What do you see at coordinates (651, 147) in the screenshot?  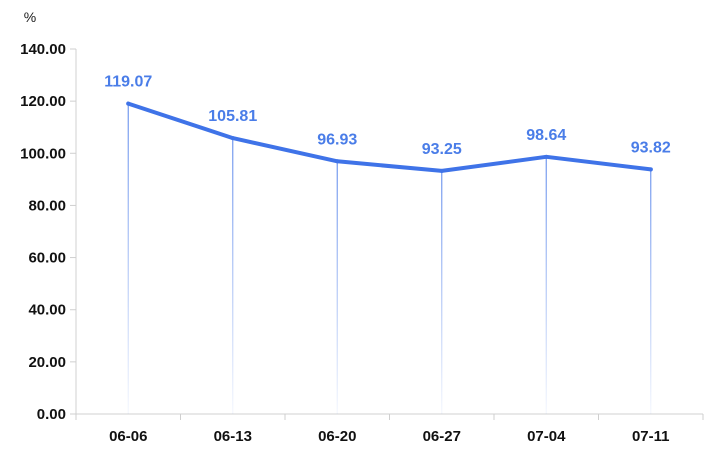 I see `data-label: 93.82` at bounding box center [651, 147].